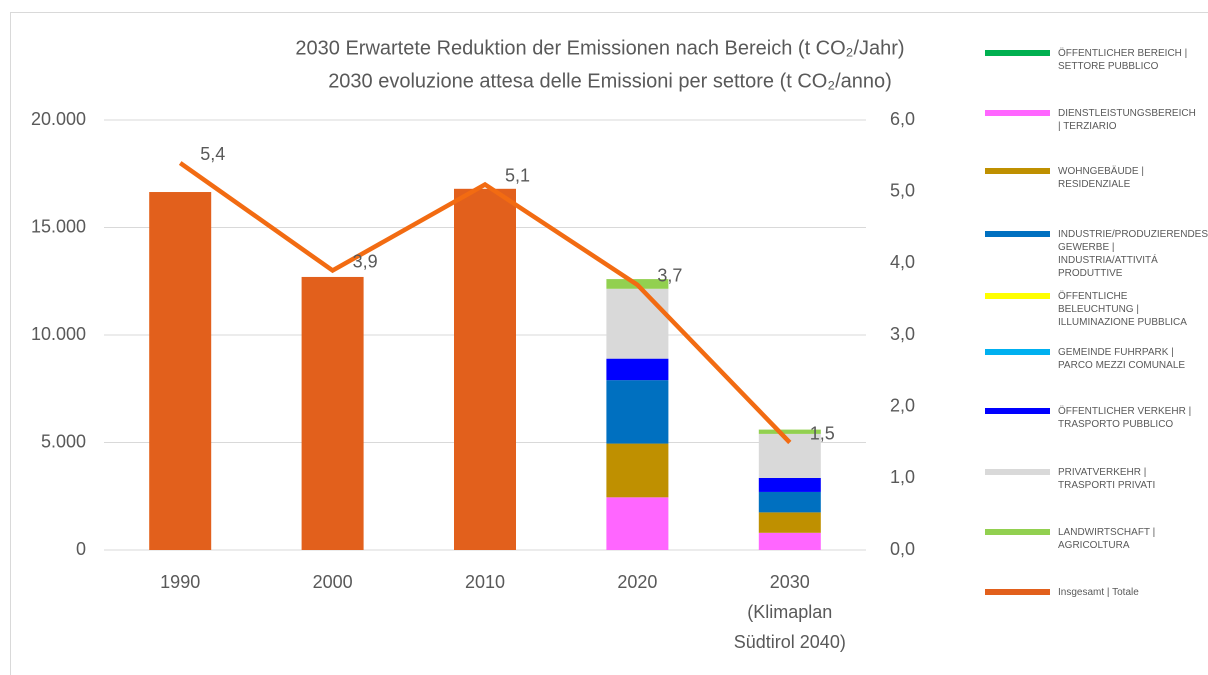 Image resolution: width=1208 pixels, height=675 pixels. I want to click on legend-entry: DIENSTLEISTUNGSBEREICH | TERZIARIO, so click(1092, 120).